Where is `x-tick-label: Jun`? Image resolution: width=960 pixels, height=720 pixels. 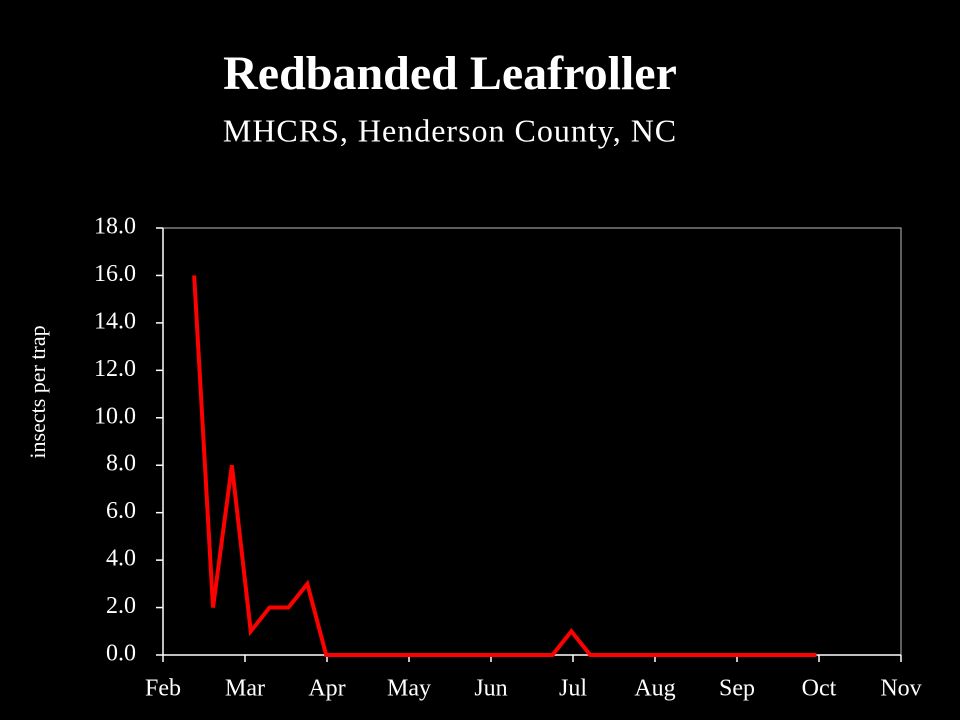
x-tick-label: Jun is located at coordinates (490, 689).